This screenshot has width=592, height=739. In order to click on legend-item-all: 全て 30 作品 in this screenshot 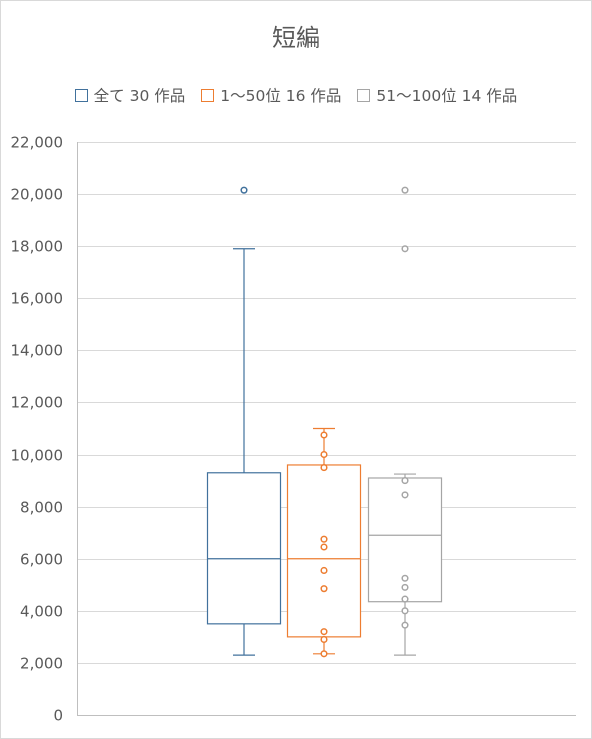, I will do `click(130, 95)`.